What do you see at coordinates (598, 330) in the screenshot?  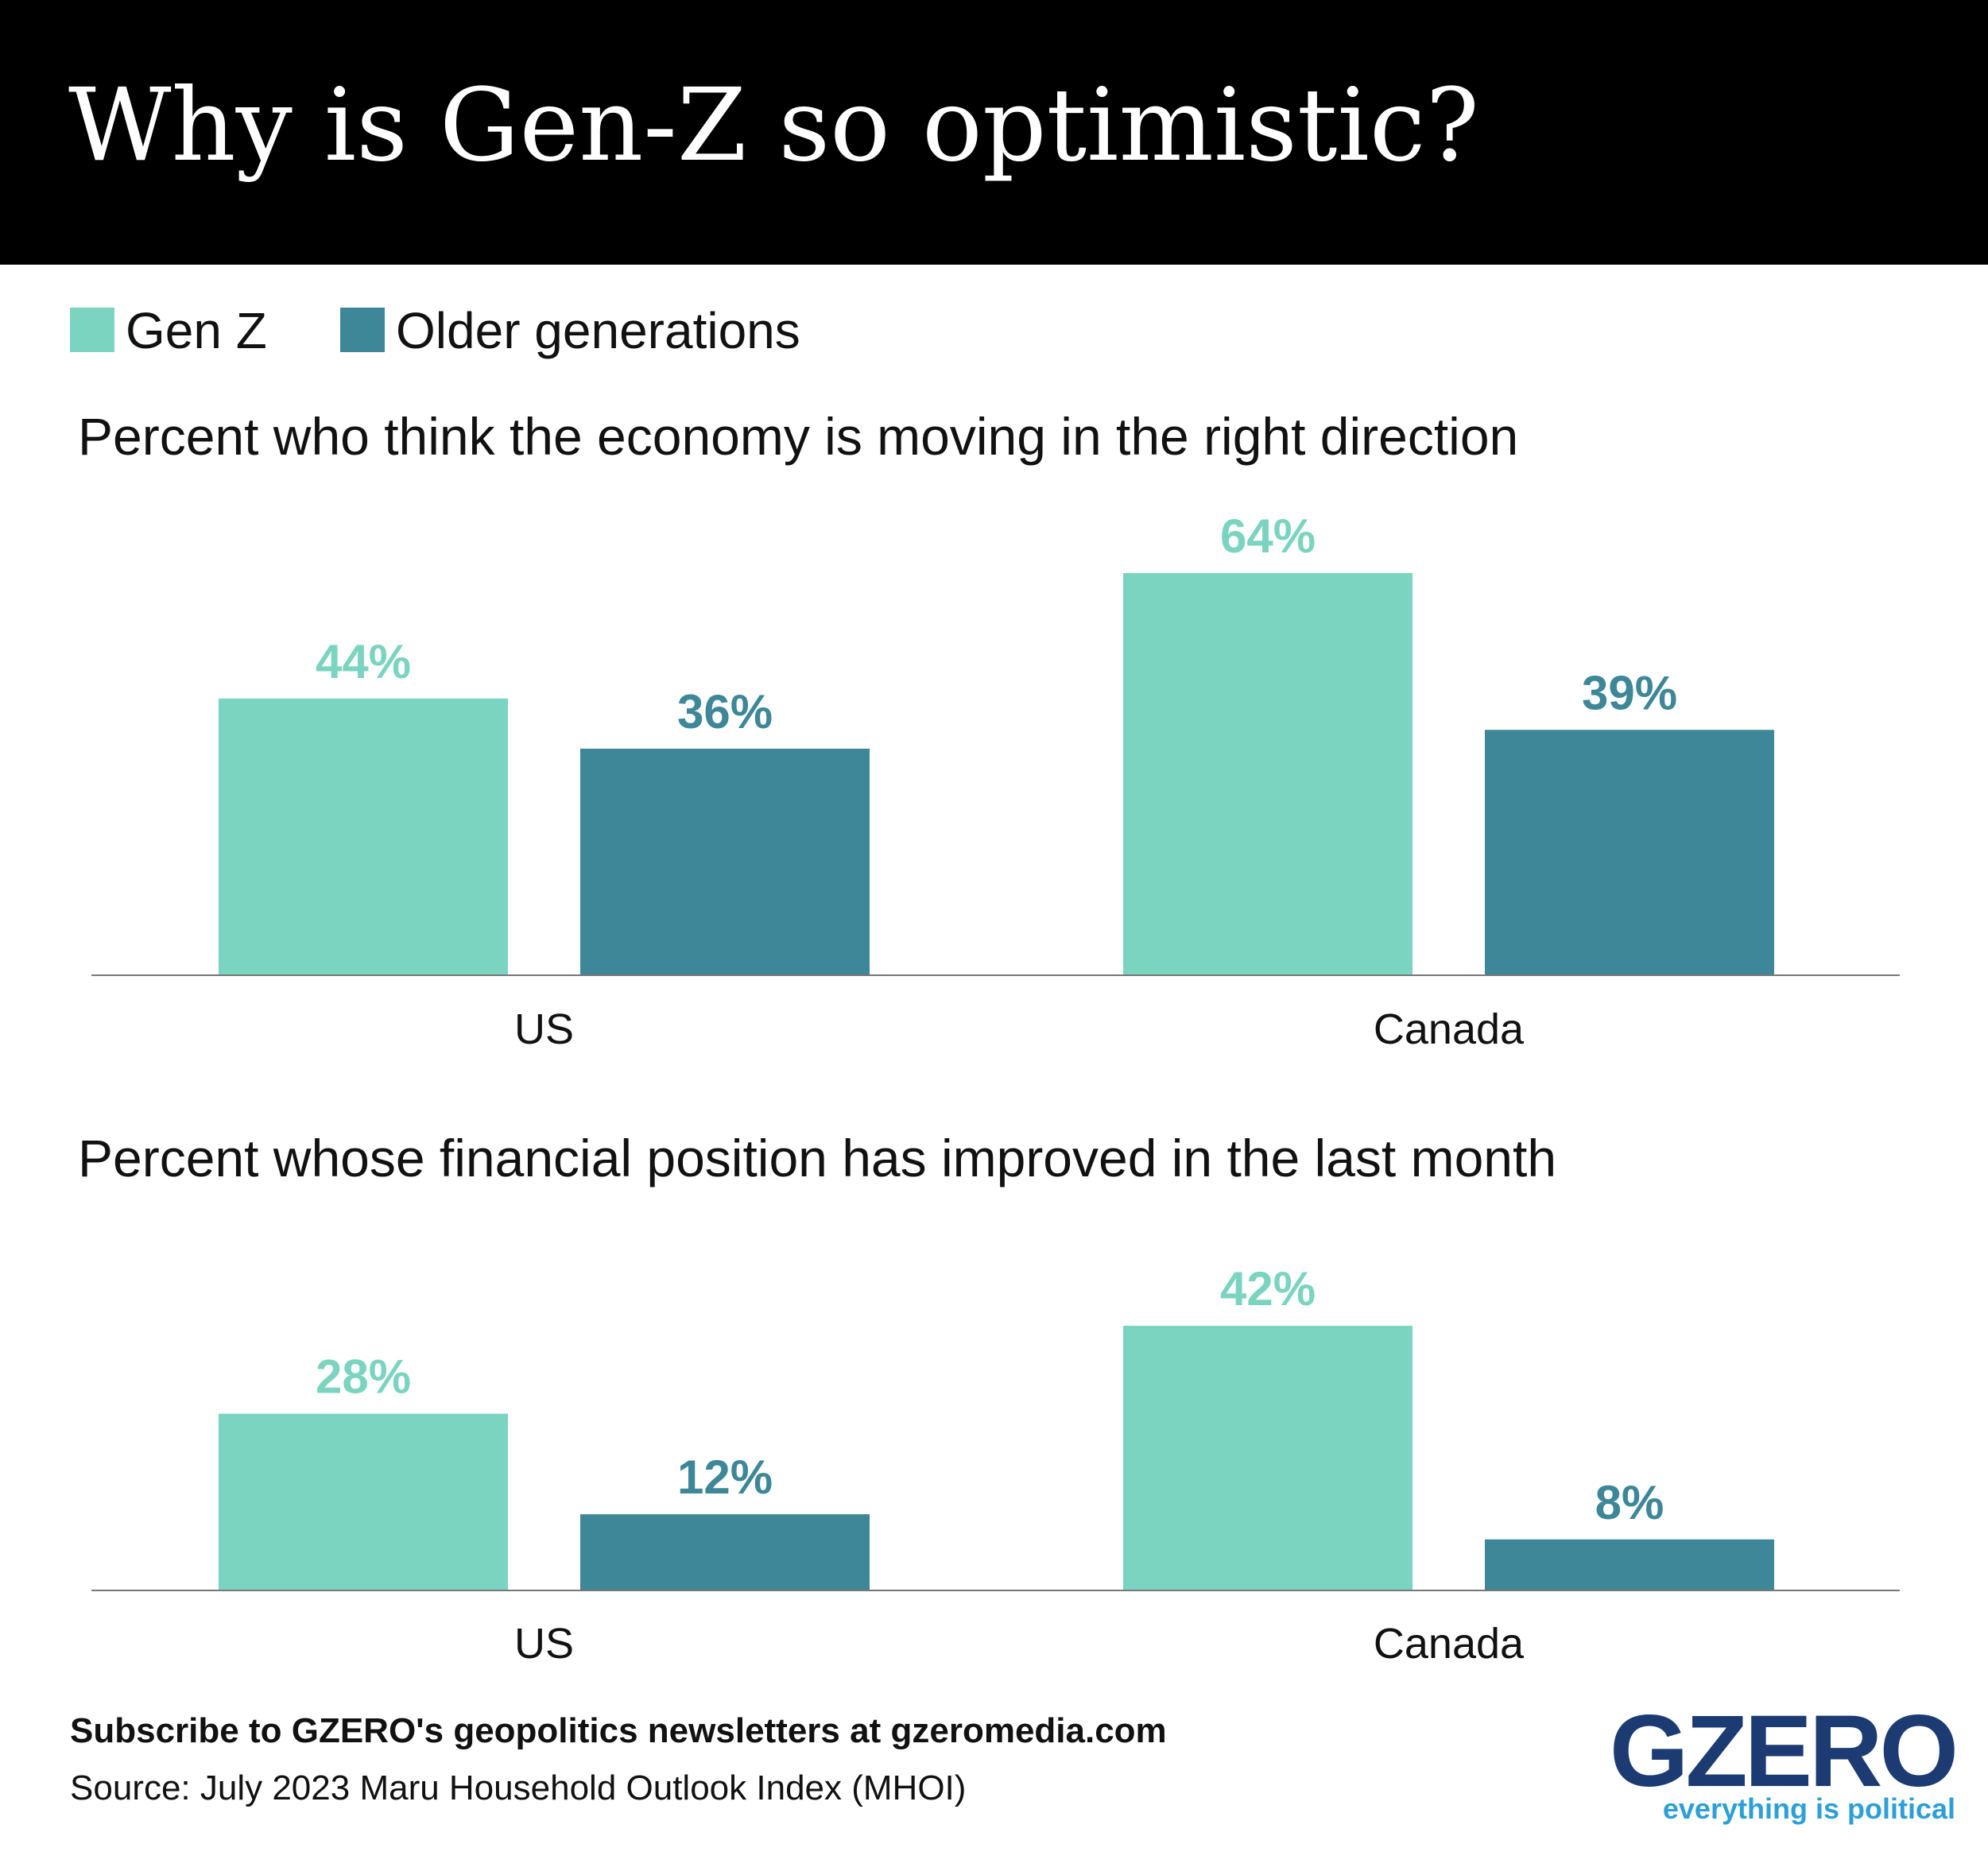 I see `legend-label-older-generations: Older generations` at bounding box center [598, 330].